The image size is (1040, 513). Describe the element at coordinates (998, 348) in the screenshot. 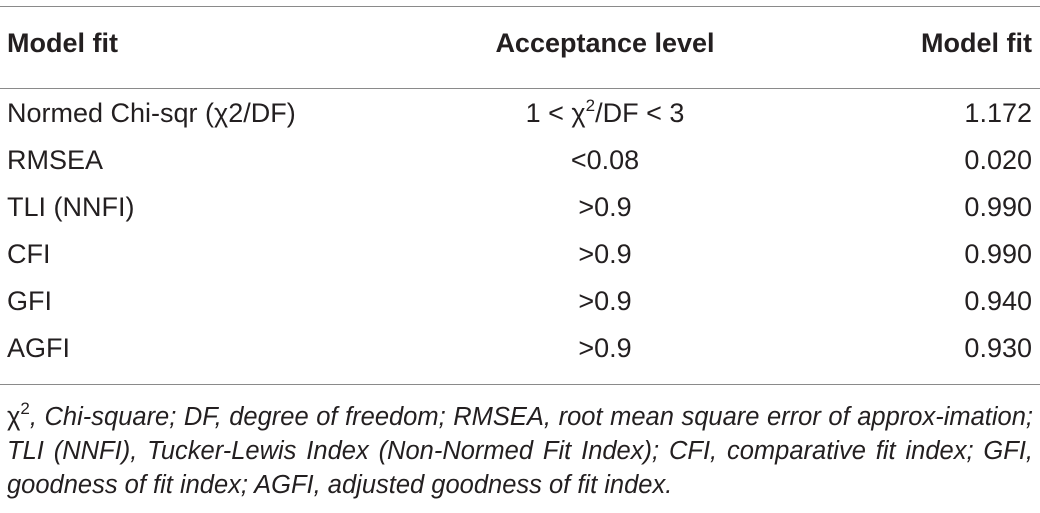

I see `row-value: 0.930` at that location.